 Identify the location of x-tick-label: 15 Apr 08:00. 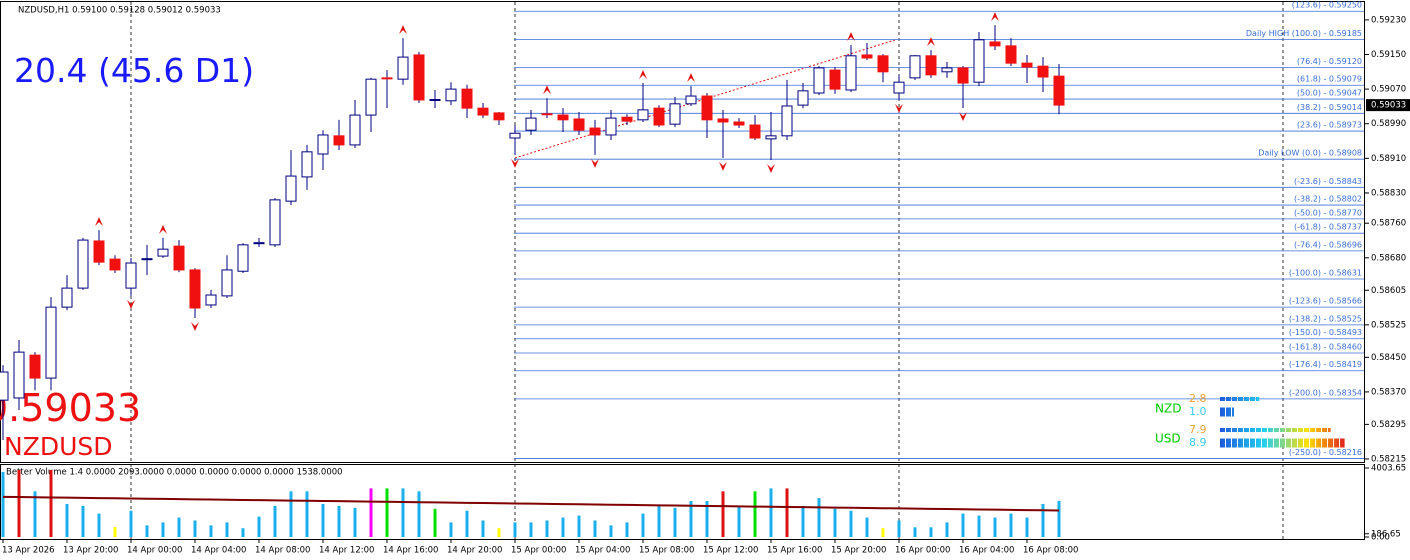
(666, 551).